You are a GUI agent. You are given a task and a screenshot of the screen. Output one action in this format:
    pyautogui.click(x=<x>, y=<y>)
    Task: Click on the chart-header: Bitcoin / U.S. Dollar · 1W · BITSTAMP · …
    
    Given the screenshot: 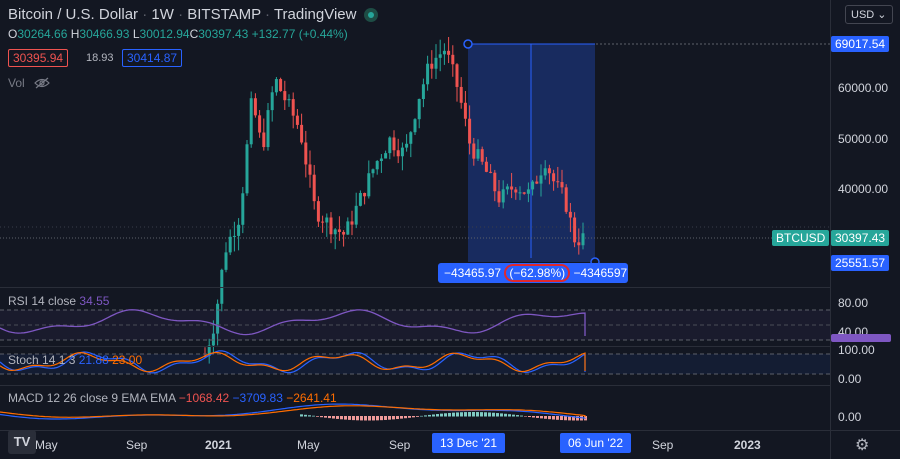 What is the action you would take?
    pyautogui.click(x=193, y=14)
    